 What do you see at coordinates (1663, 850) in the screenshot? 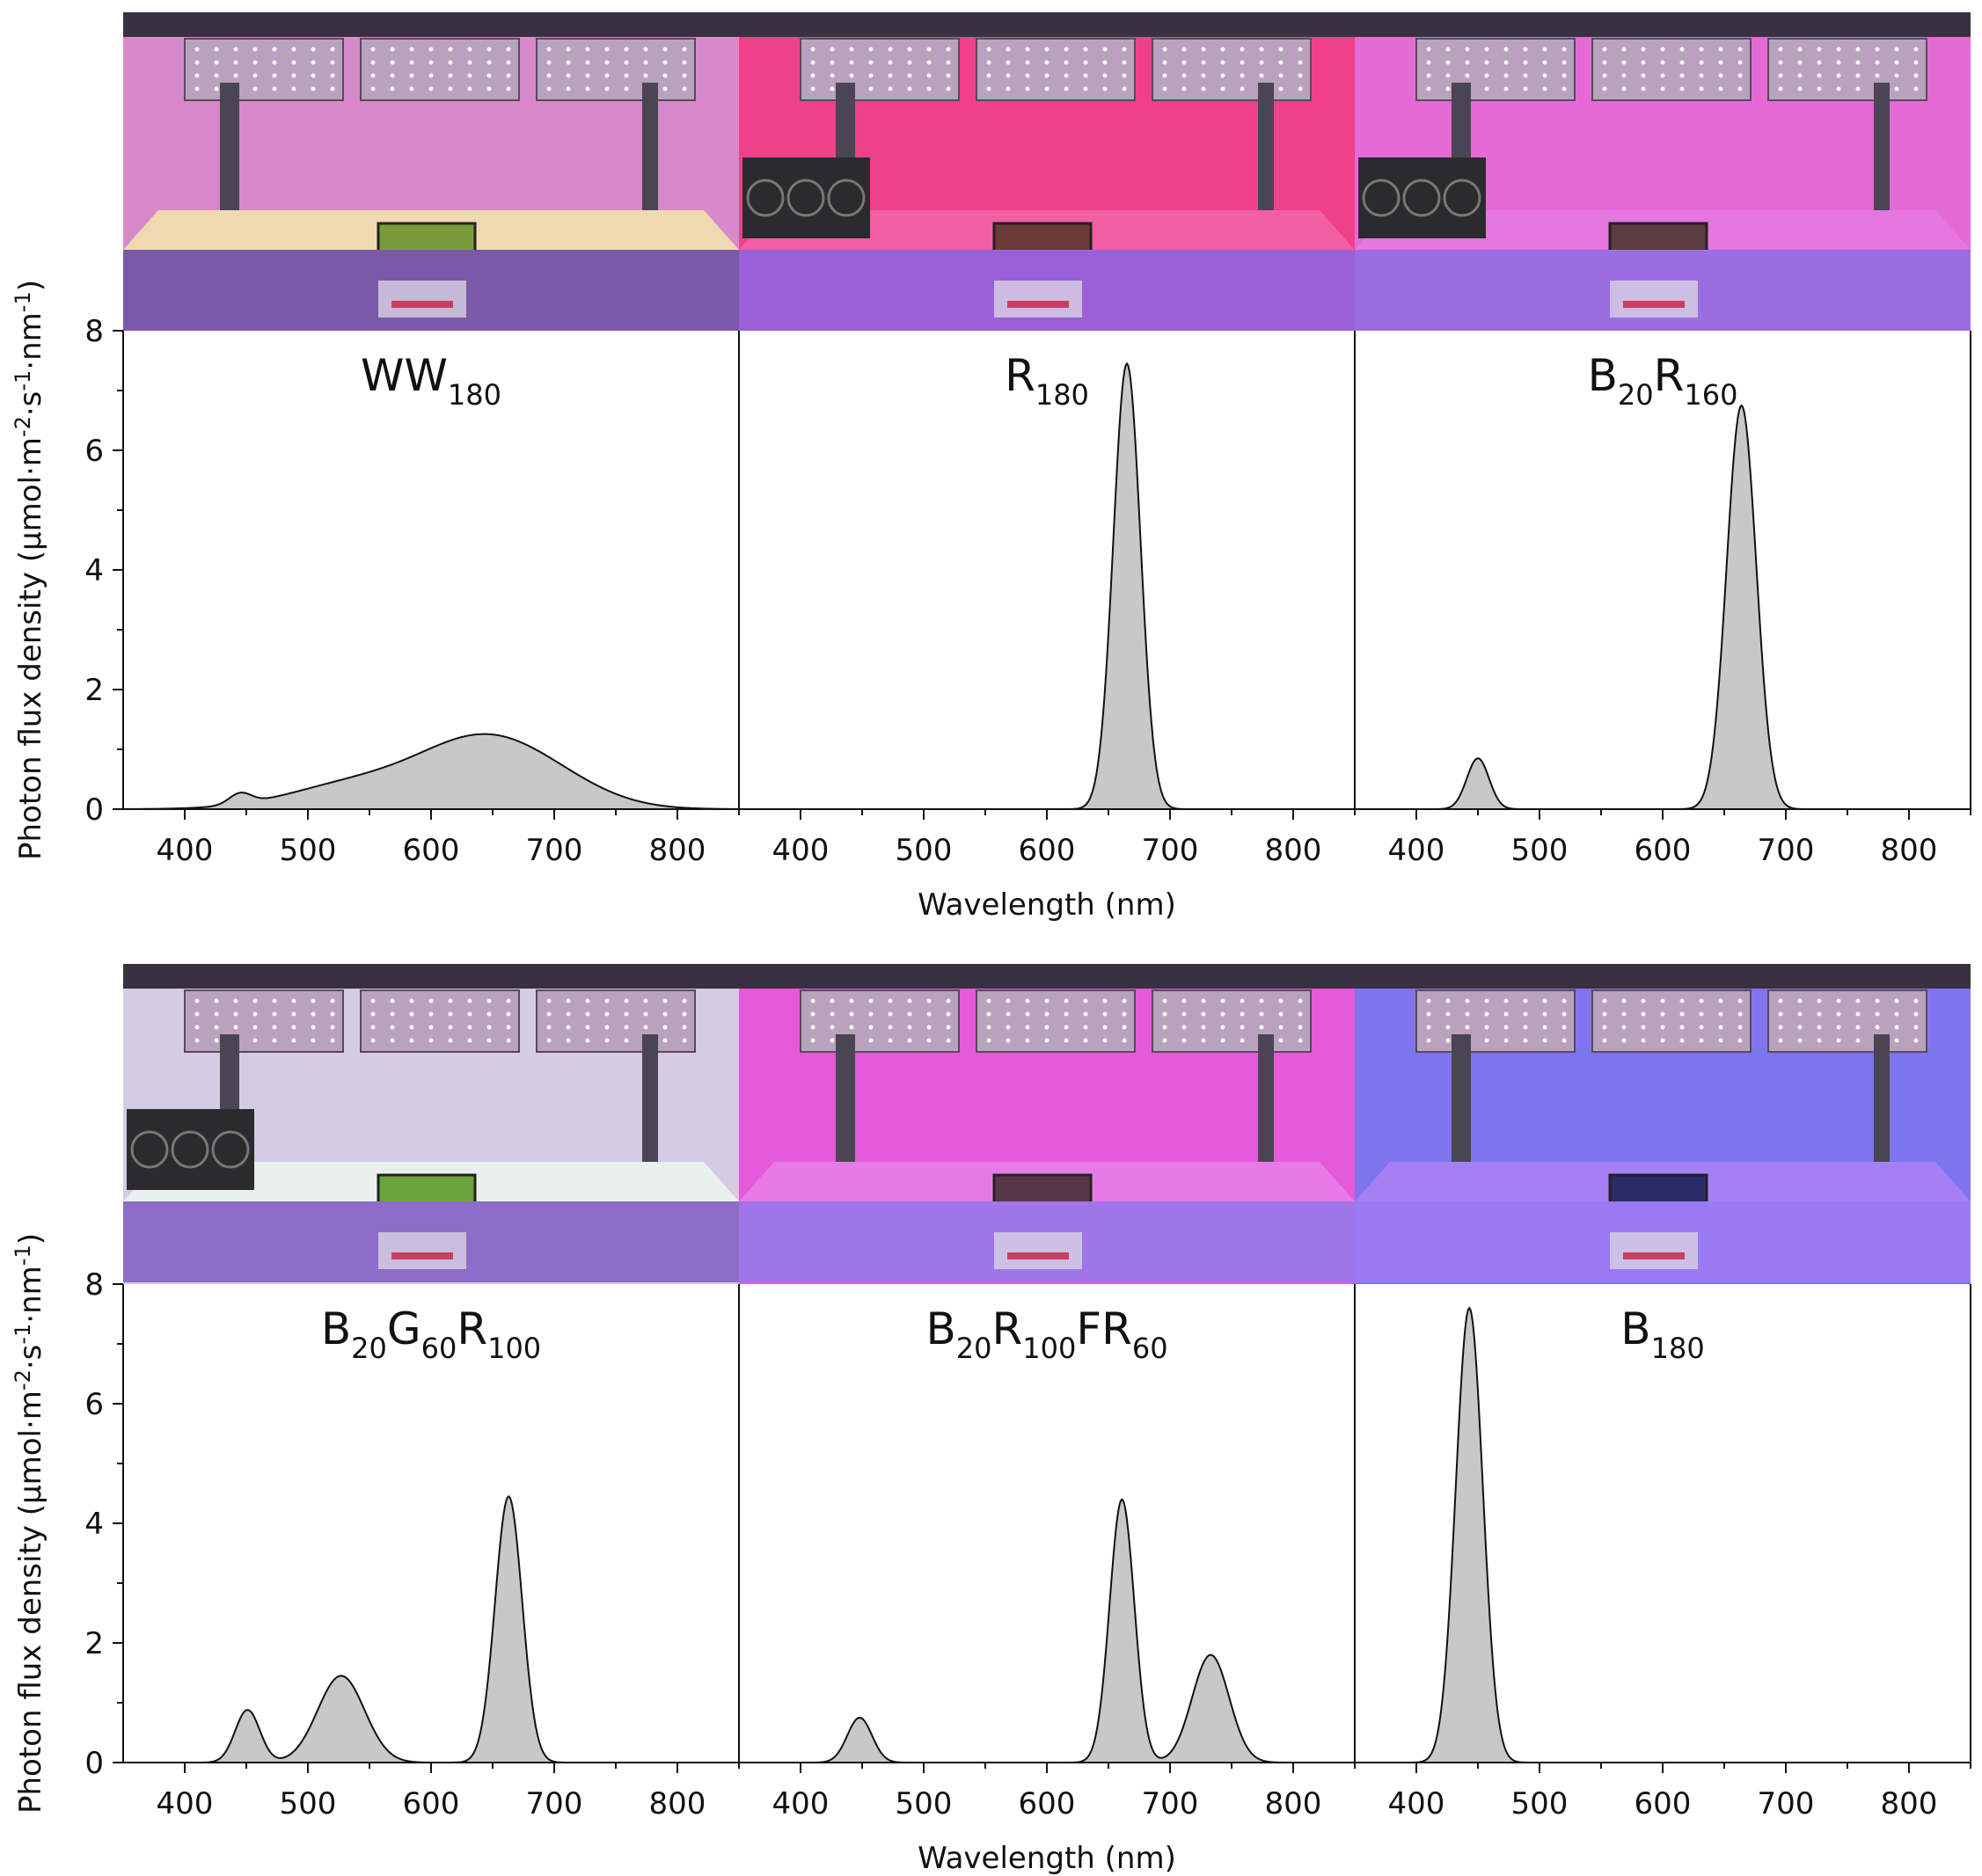
I see `x-tick-label: 600` at bounding box center [1663, 850].